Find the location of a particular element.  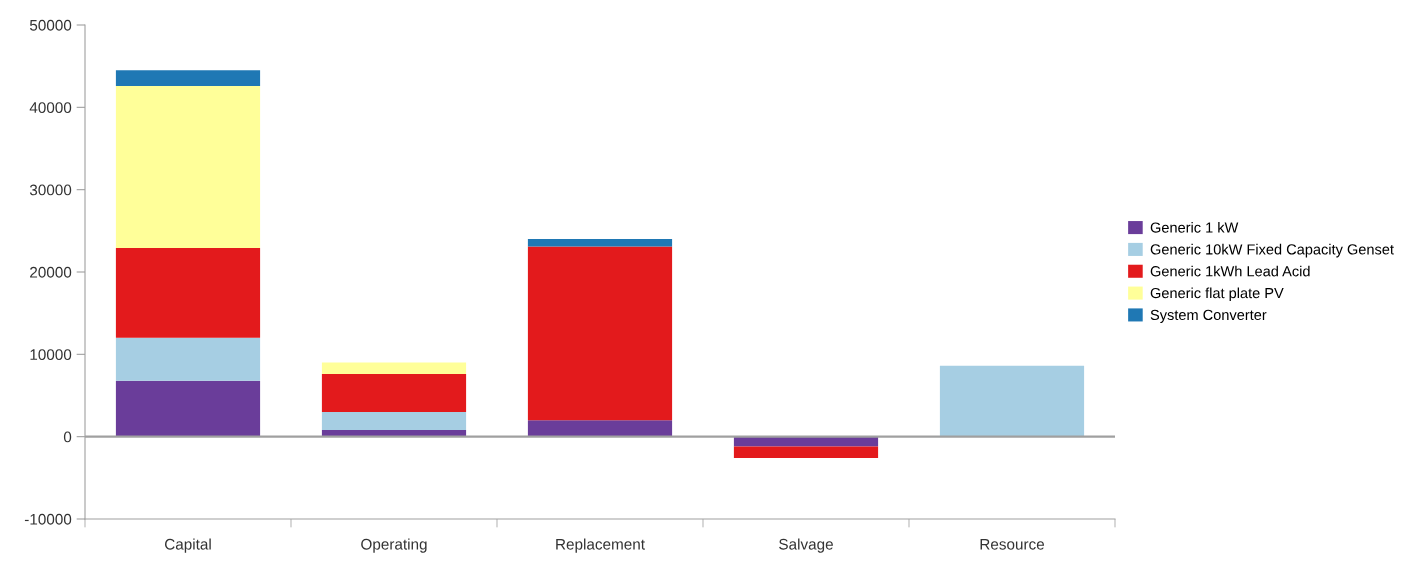

y-tick-label: 40000 is located at coordinates (50, 108).